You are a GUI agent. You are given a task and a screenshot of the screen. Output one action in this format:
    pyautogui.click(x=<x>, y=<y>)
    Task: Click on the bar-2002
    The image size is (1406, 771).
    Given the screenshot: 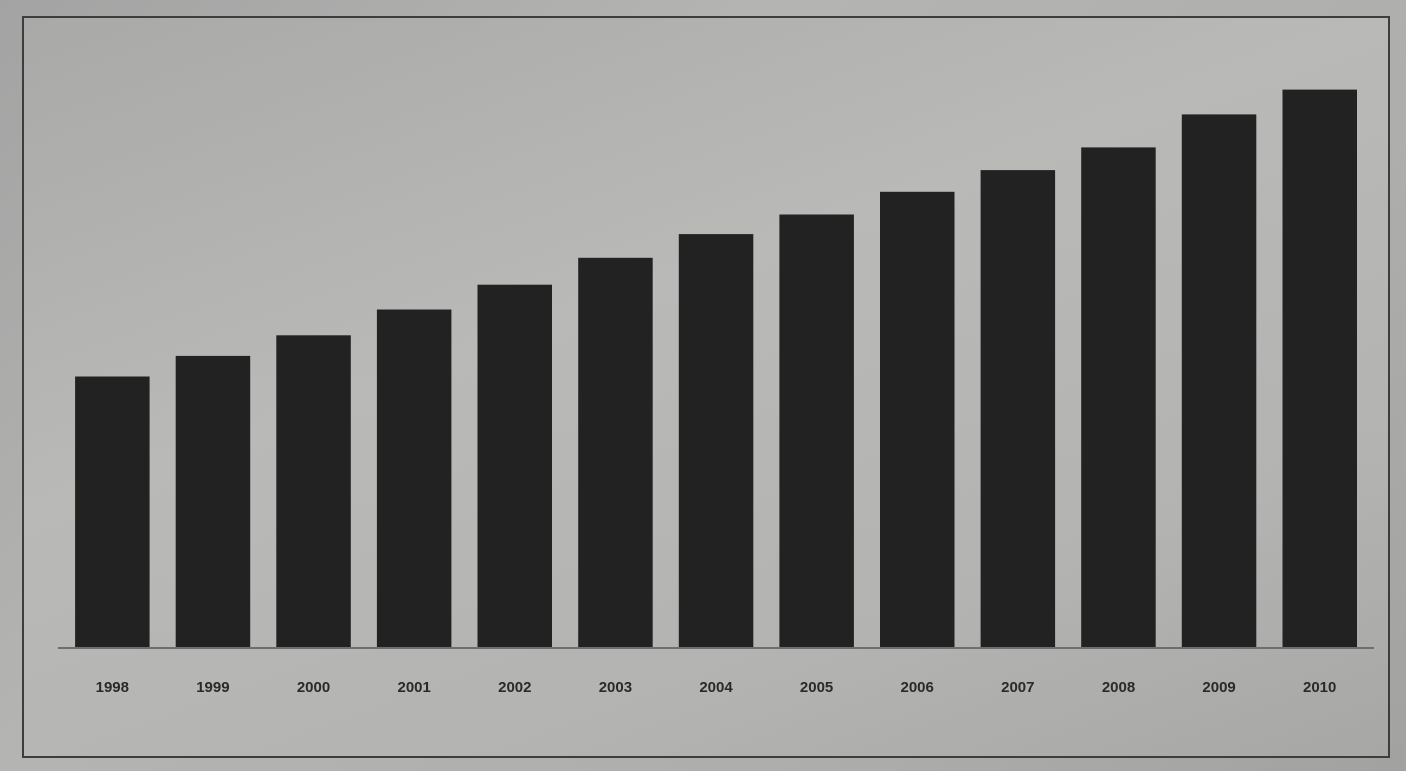 What is the action you would take?
    pyautogui.click(x=514, y=466)
    